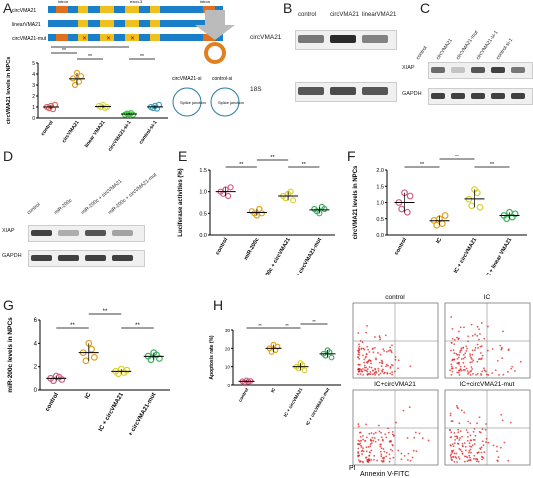  What do you see at coordinates (9, 91) in the screenshot?
I see `y-axis-label: circVMA21 levels in NPCs` at bounding box center [9, 91].